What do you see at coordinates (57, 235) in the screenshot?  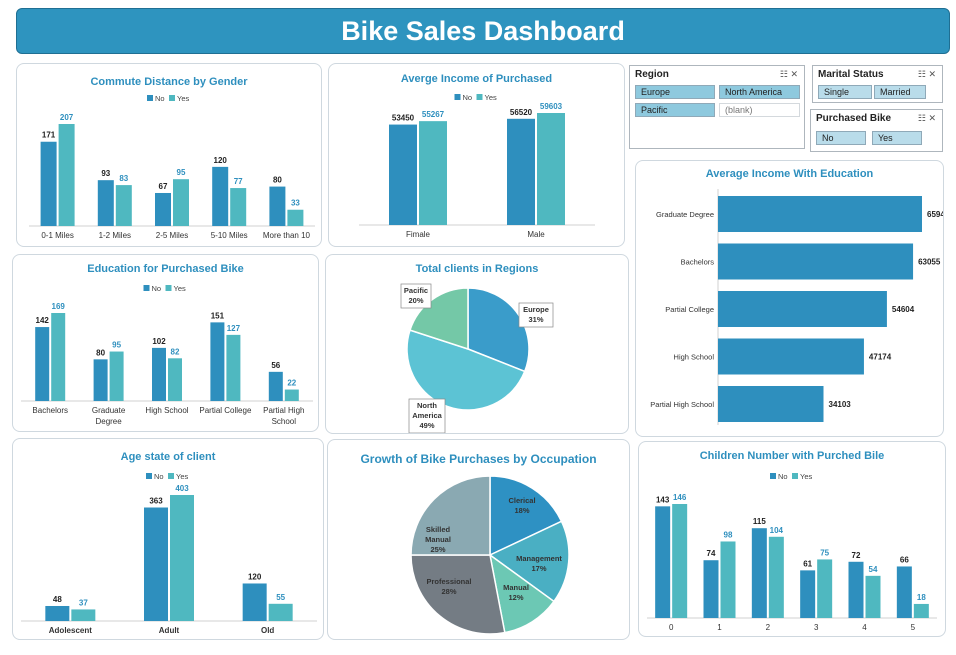 I see `category-label: 0-1 Miles` at bounding box center [57, 235].